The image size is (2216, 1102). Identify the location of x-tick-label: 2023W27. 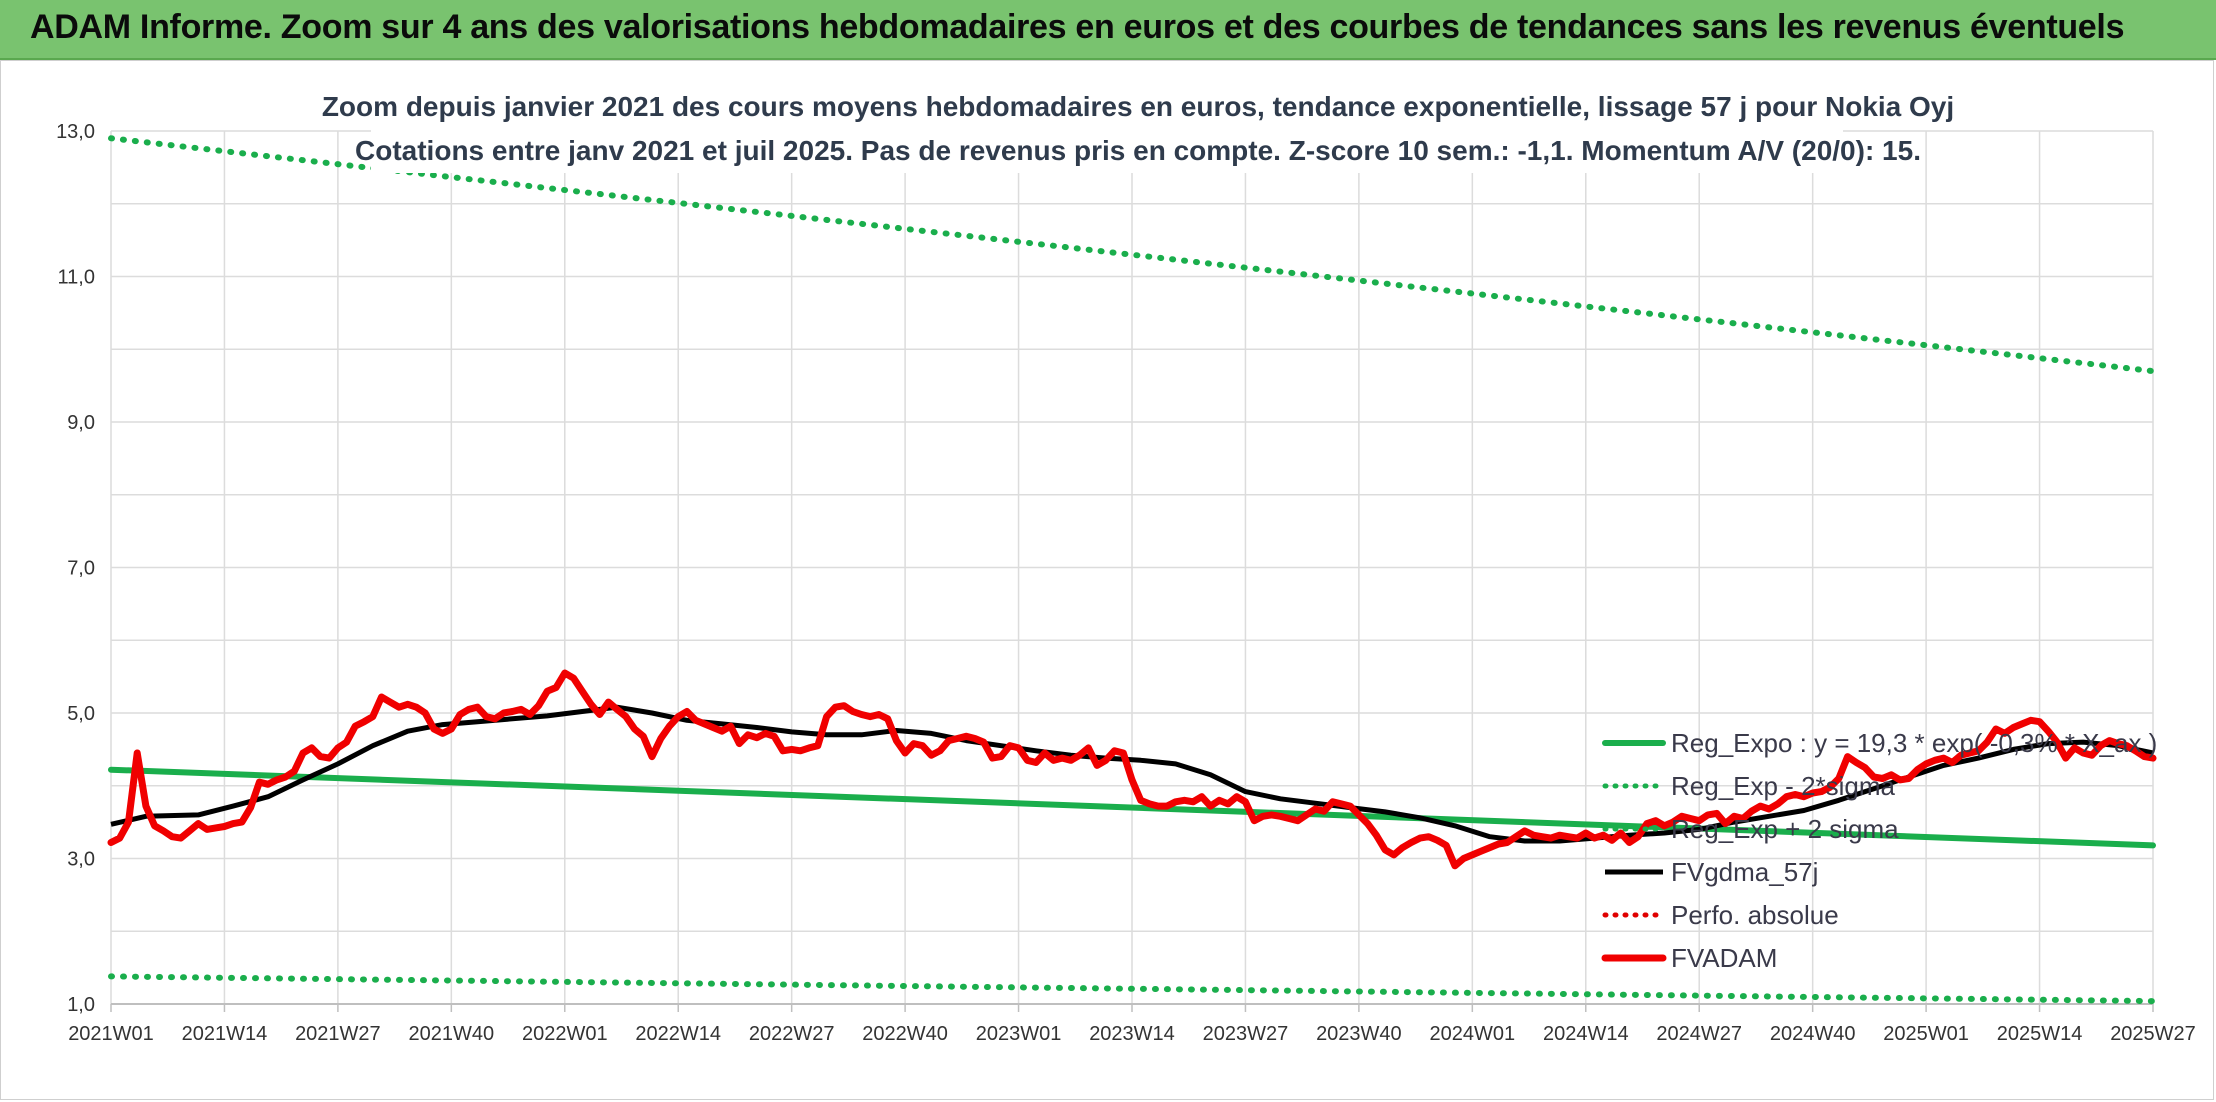
(1246, 1034).